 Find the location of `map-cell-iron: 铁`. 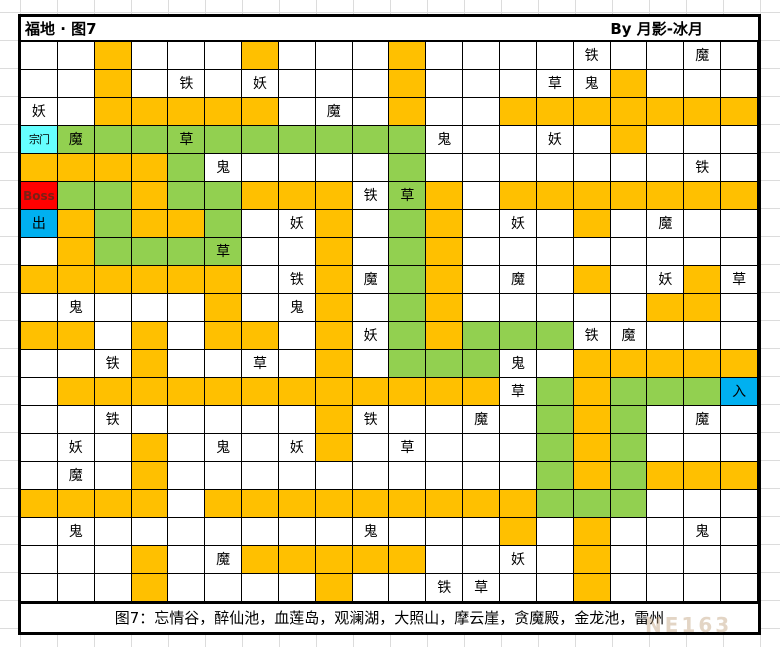

map-cell-iron: 铁 is located at coordinates (113, 364).